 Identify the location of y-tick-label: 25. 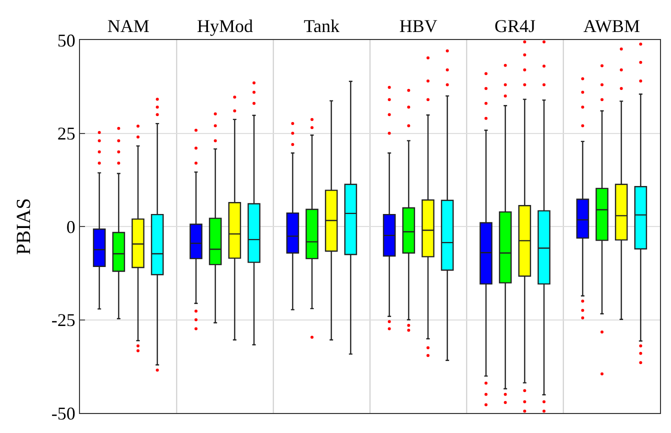
(66, 134).